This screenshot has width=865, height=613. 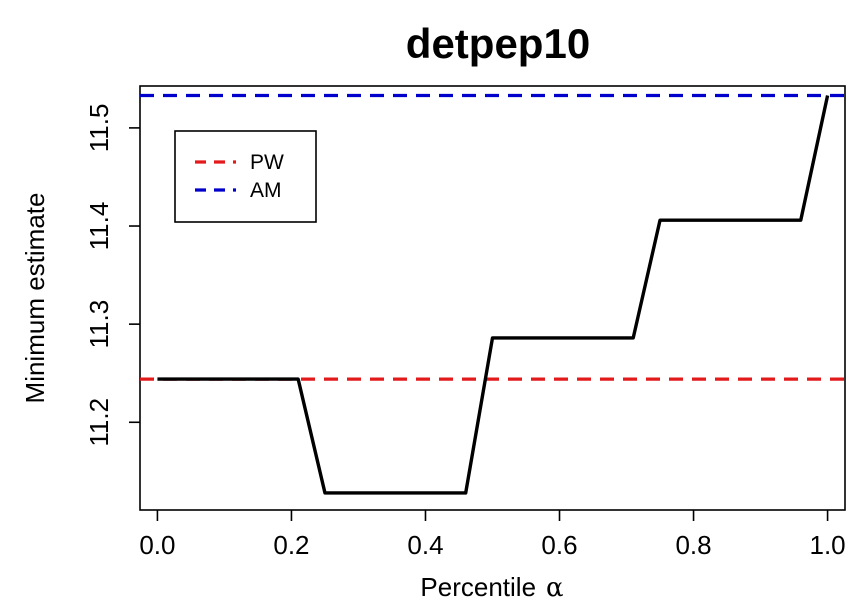 I want to click on legend-label-am: AM, so click(x=266, y=190).